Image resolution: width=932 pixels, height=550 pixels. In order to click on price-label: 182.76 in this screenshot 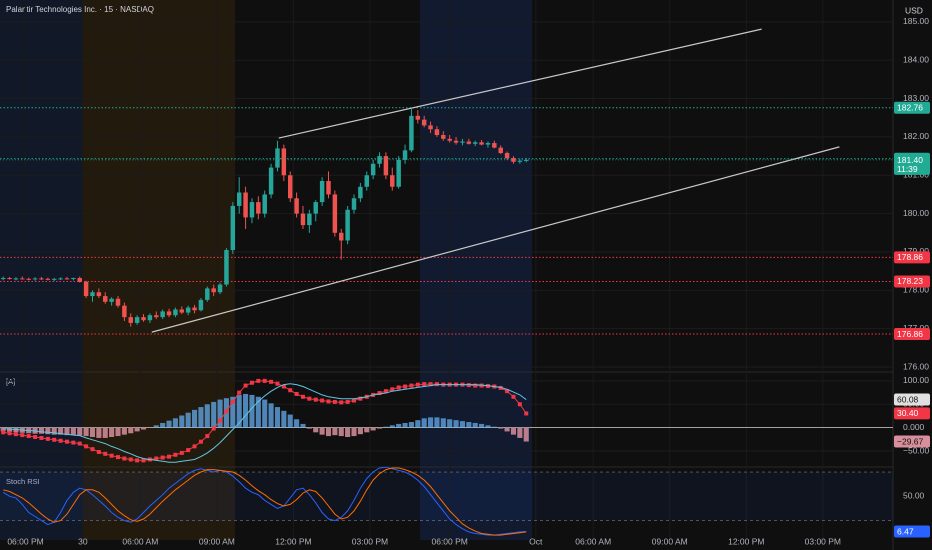, I will do `click(910, 108)`.